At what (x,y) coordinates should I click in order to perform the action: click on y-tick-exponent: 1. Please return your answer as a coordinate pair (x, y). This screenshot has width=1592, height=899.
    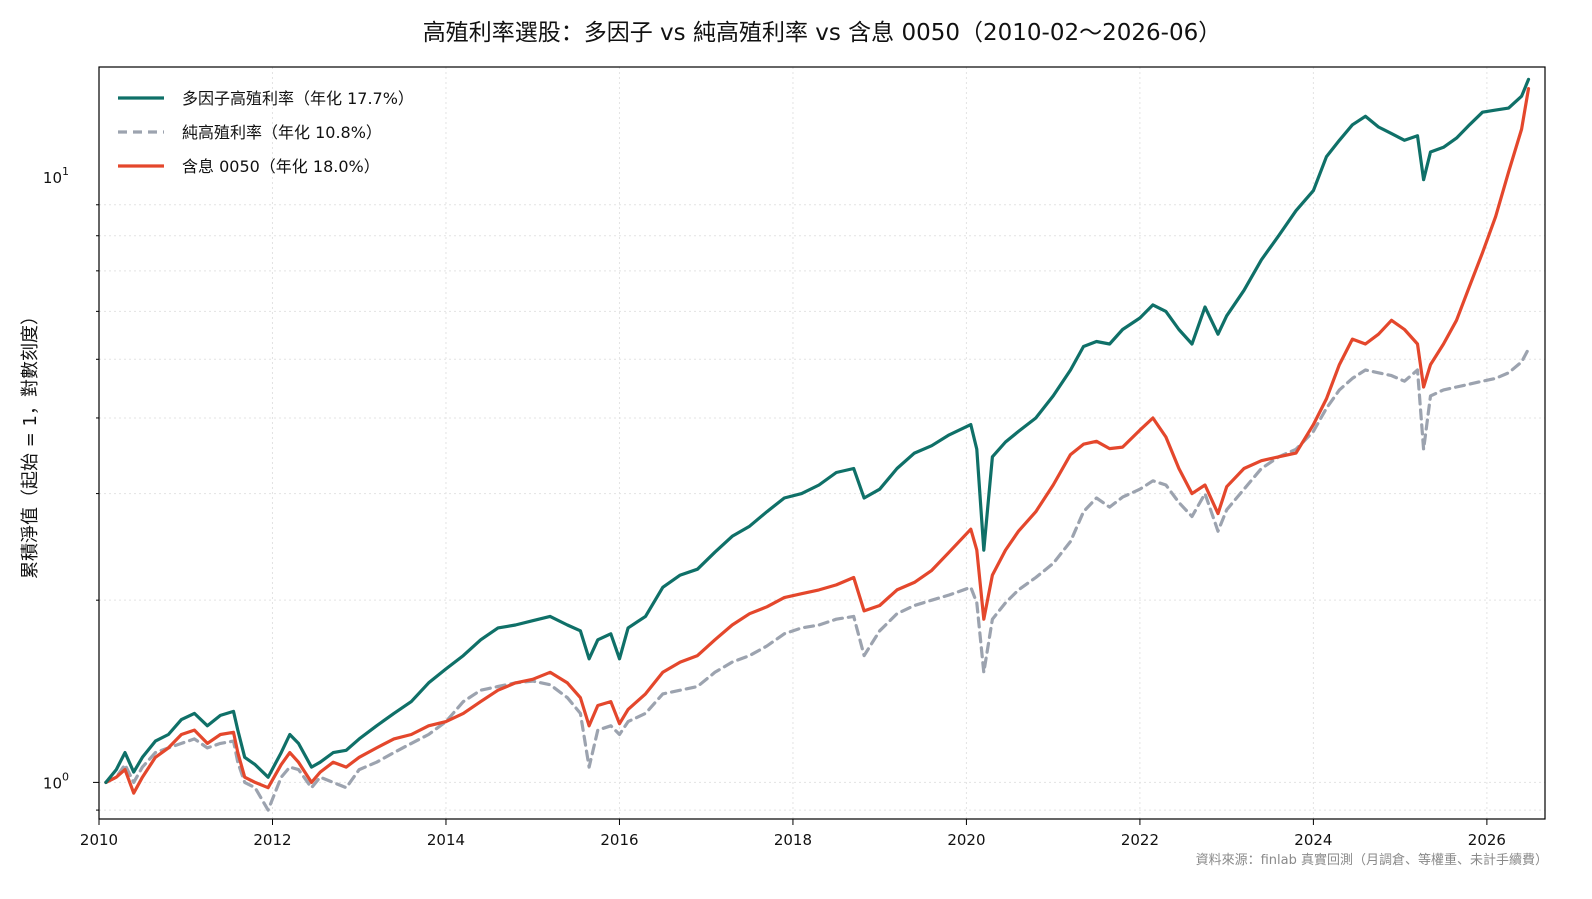
    Looking at the image, I should click on (65, 171).